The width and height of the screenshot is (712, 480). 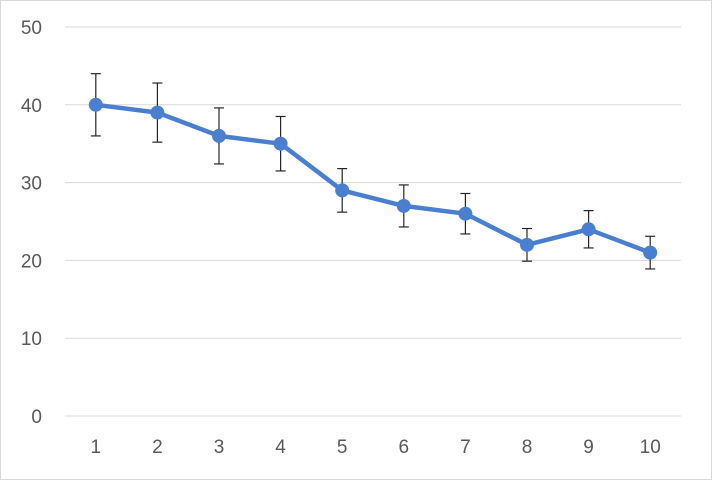 I want to click on x-tick-label: 5, so click(x=342, y=447).